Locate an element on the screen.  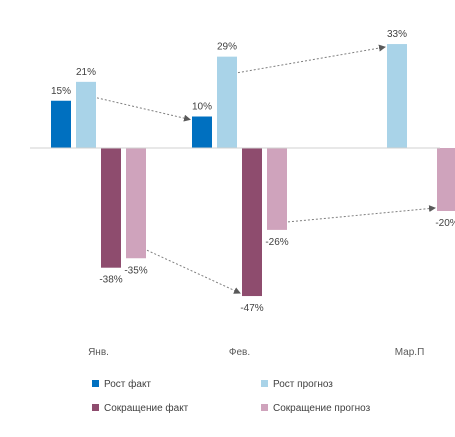
category-label-3: Мар.П is located at coordinates (410, 352).